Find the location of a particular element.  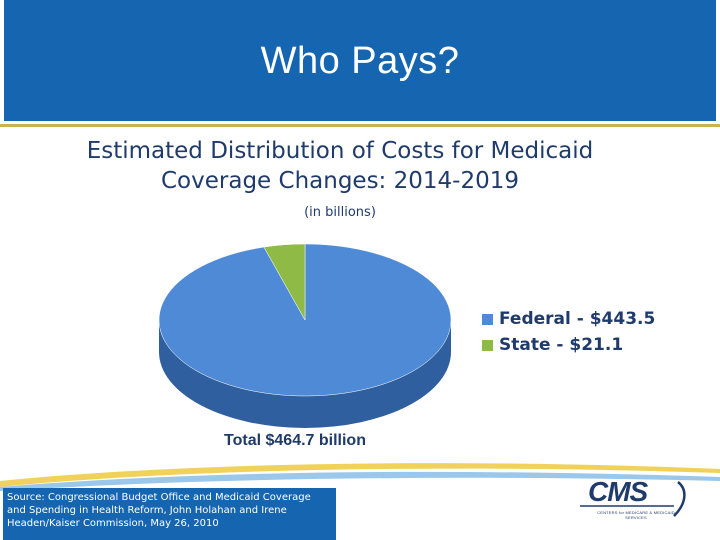

legend-item-federal: Federal - $443.5 is located at coordinates (568, 319).